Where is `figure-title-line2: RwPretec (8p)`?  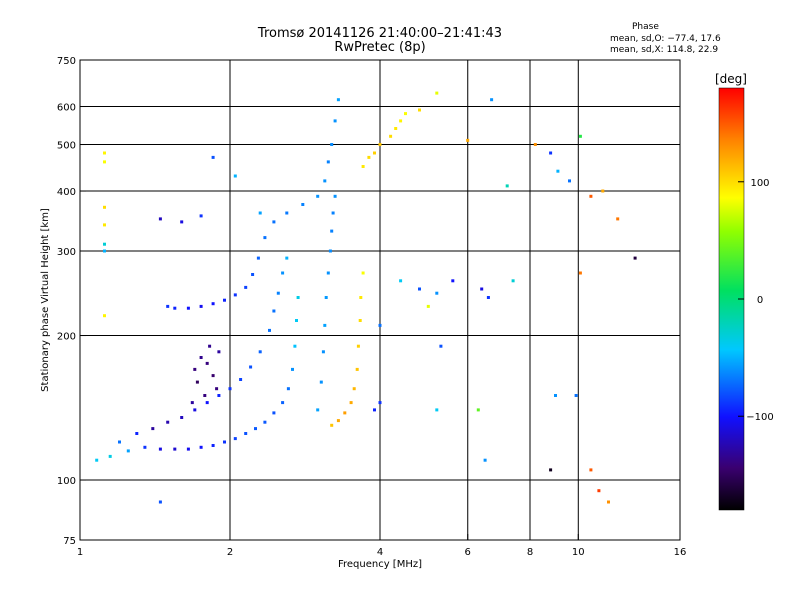
figure-title-line2: RwPretec (8p) is located at coordinates (380, 47).